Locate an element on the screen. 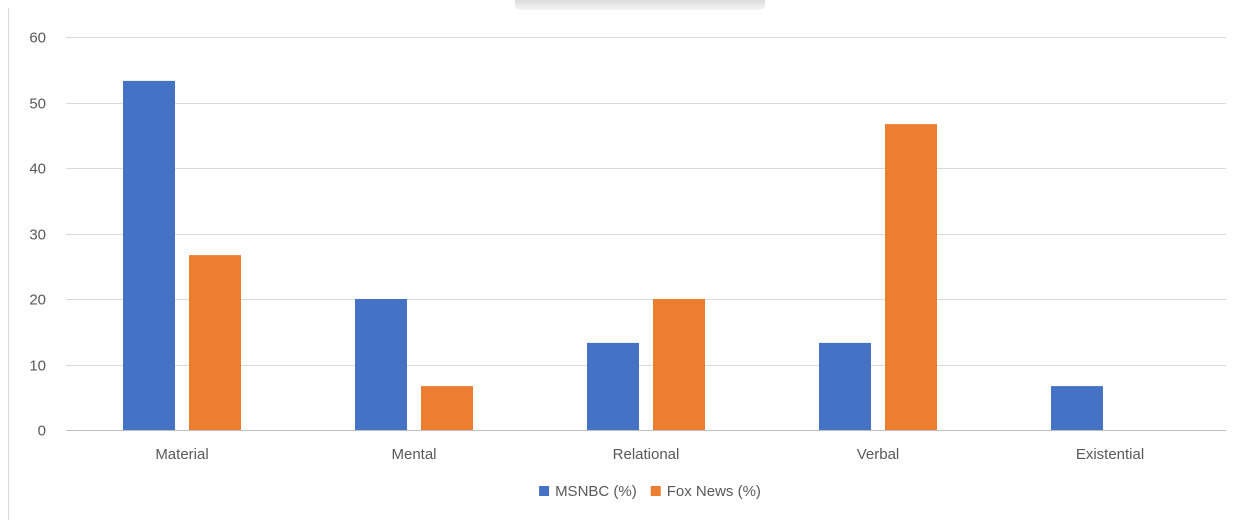  legend-label: Fox News (%) is located at coordinates (714, 491).